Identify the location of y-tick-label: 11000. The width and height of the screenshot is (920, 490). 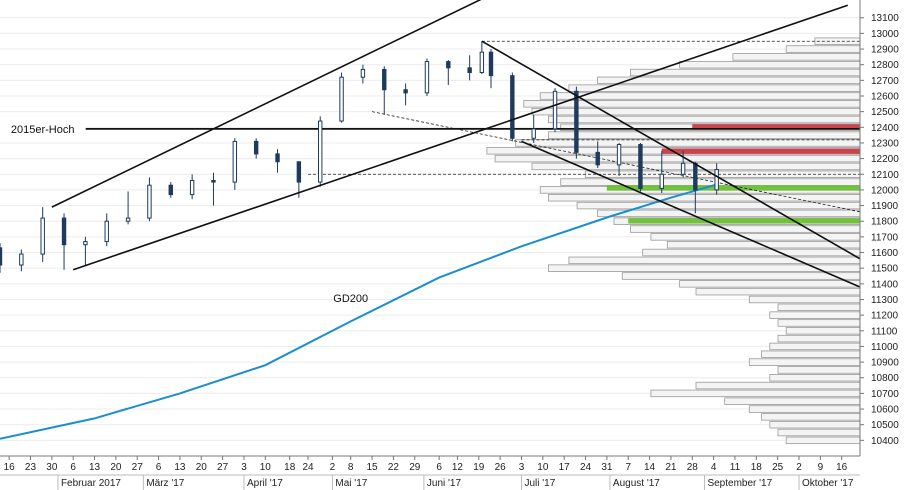
(885, 347).